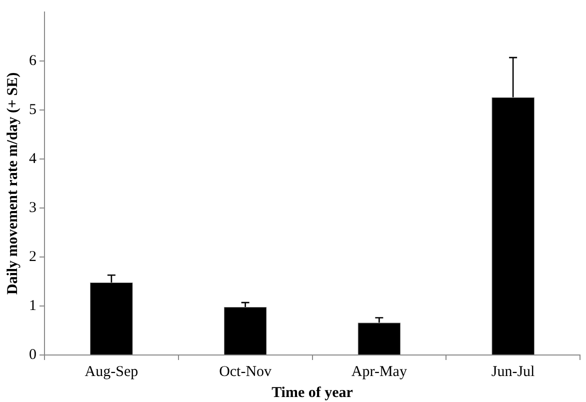 This screenshot has height=402, width=586. What do you see at coordinates (245, 372) in the screenshot?
I see `x-tick-label: Oct-Nov` at bounding box center [245, 372].